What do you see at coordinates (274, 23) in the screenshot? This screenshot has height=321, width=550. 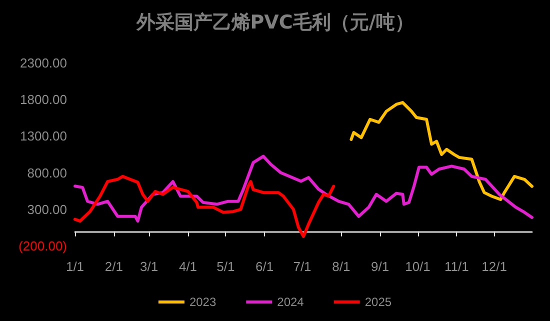 I see `chart-title: 外采国产乙烯PVC毛利（元/吨）` at bounding box center [274, 23].